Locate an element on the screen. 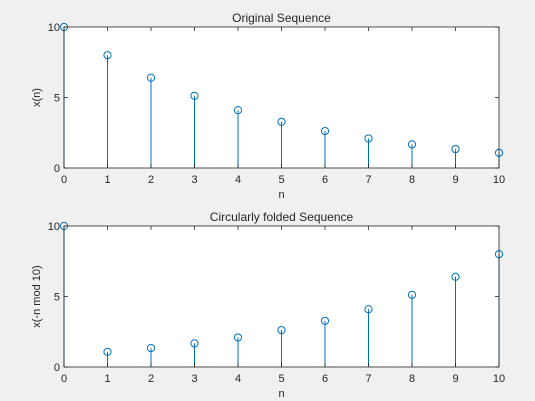 This screenshot has width=535, height=401. chart-title: Circularly folded Sequence is located at coordinates (282, 217).